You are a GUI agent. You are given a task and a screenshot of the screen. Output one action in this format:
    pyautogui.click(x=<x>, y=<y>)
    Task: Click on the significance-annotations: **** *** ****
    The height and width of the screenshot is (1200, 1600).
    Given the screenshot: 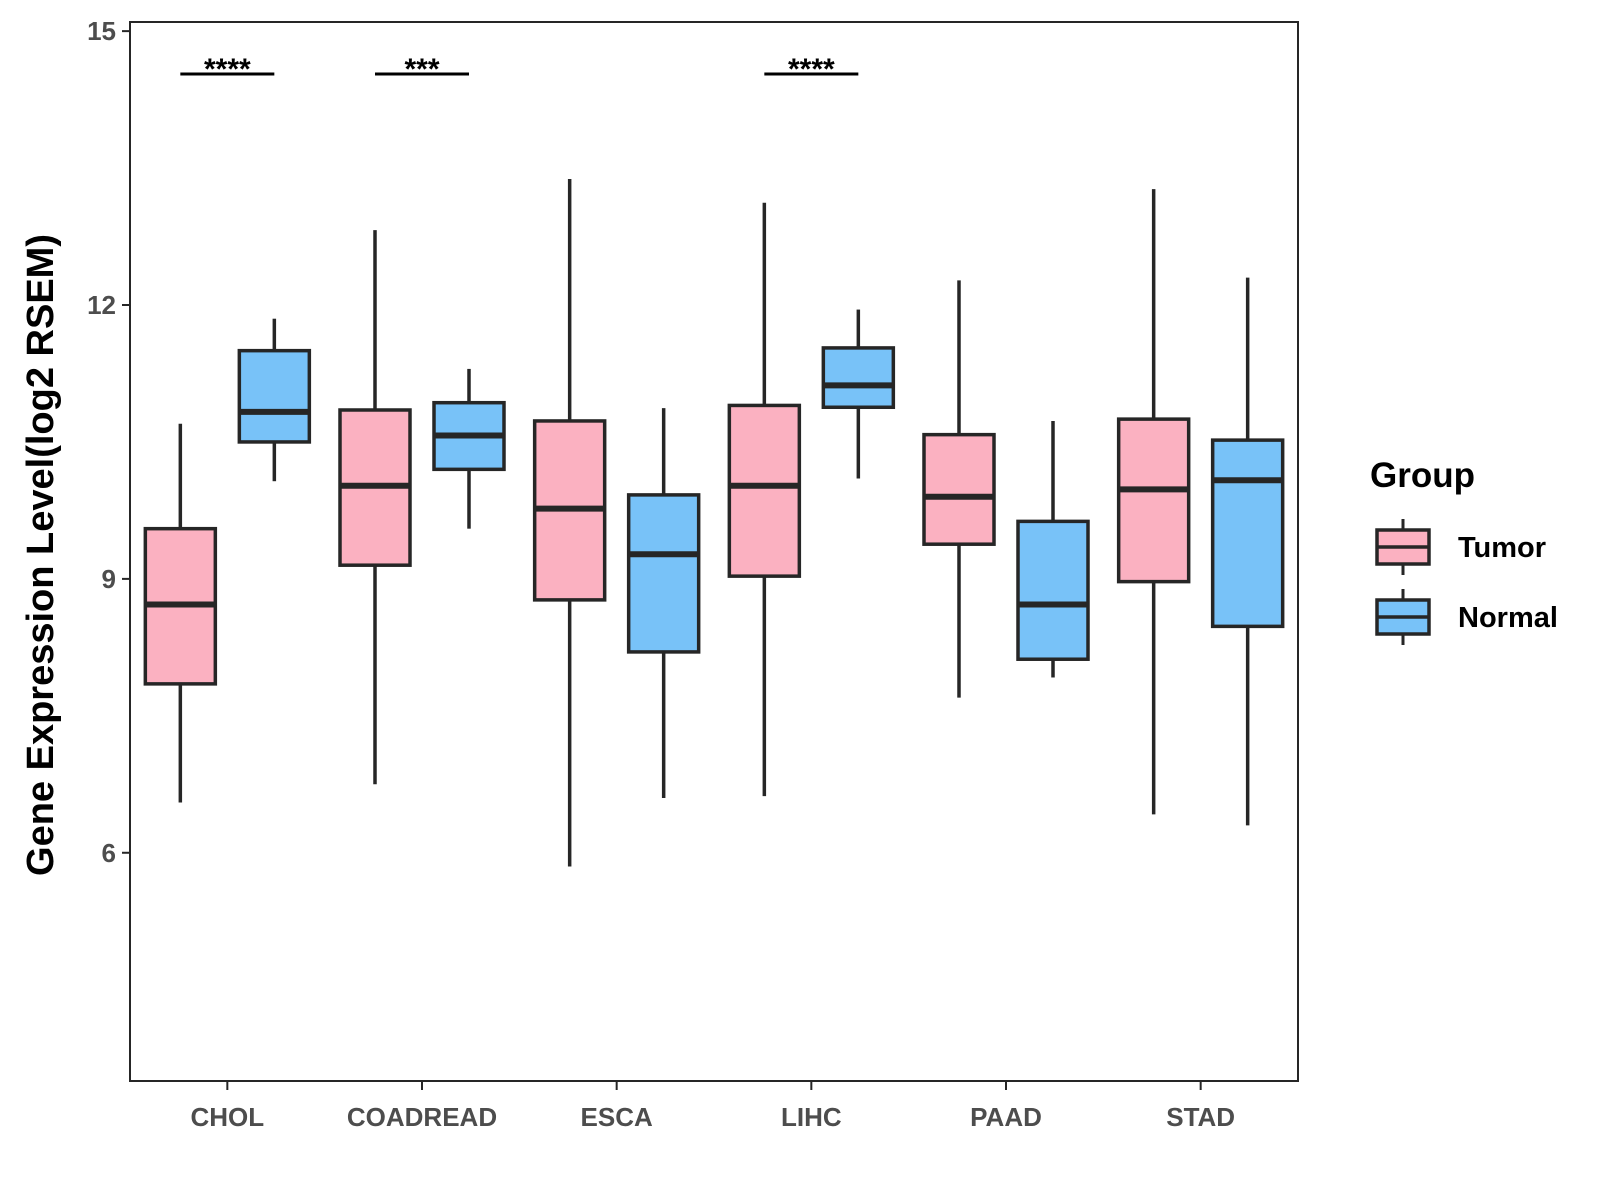 What is the action you would take?
    pyautogui.click(x=519, y=69)
    